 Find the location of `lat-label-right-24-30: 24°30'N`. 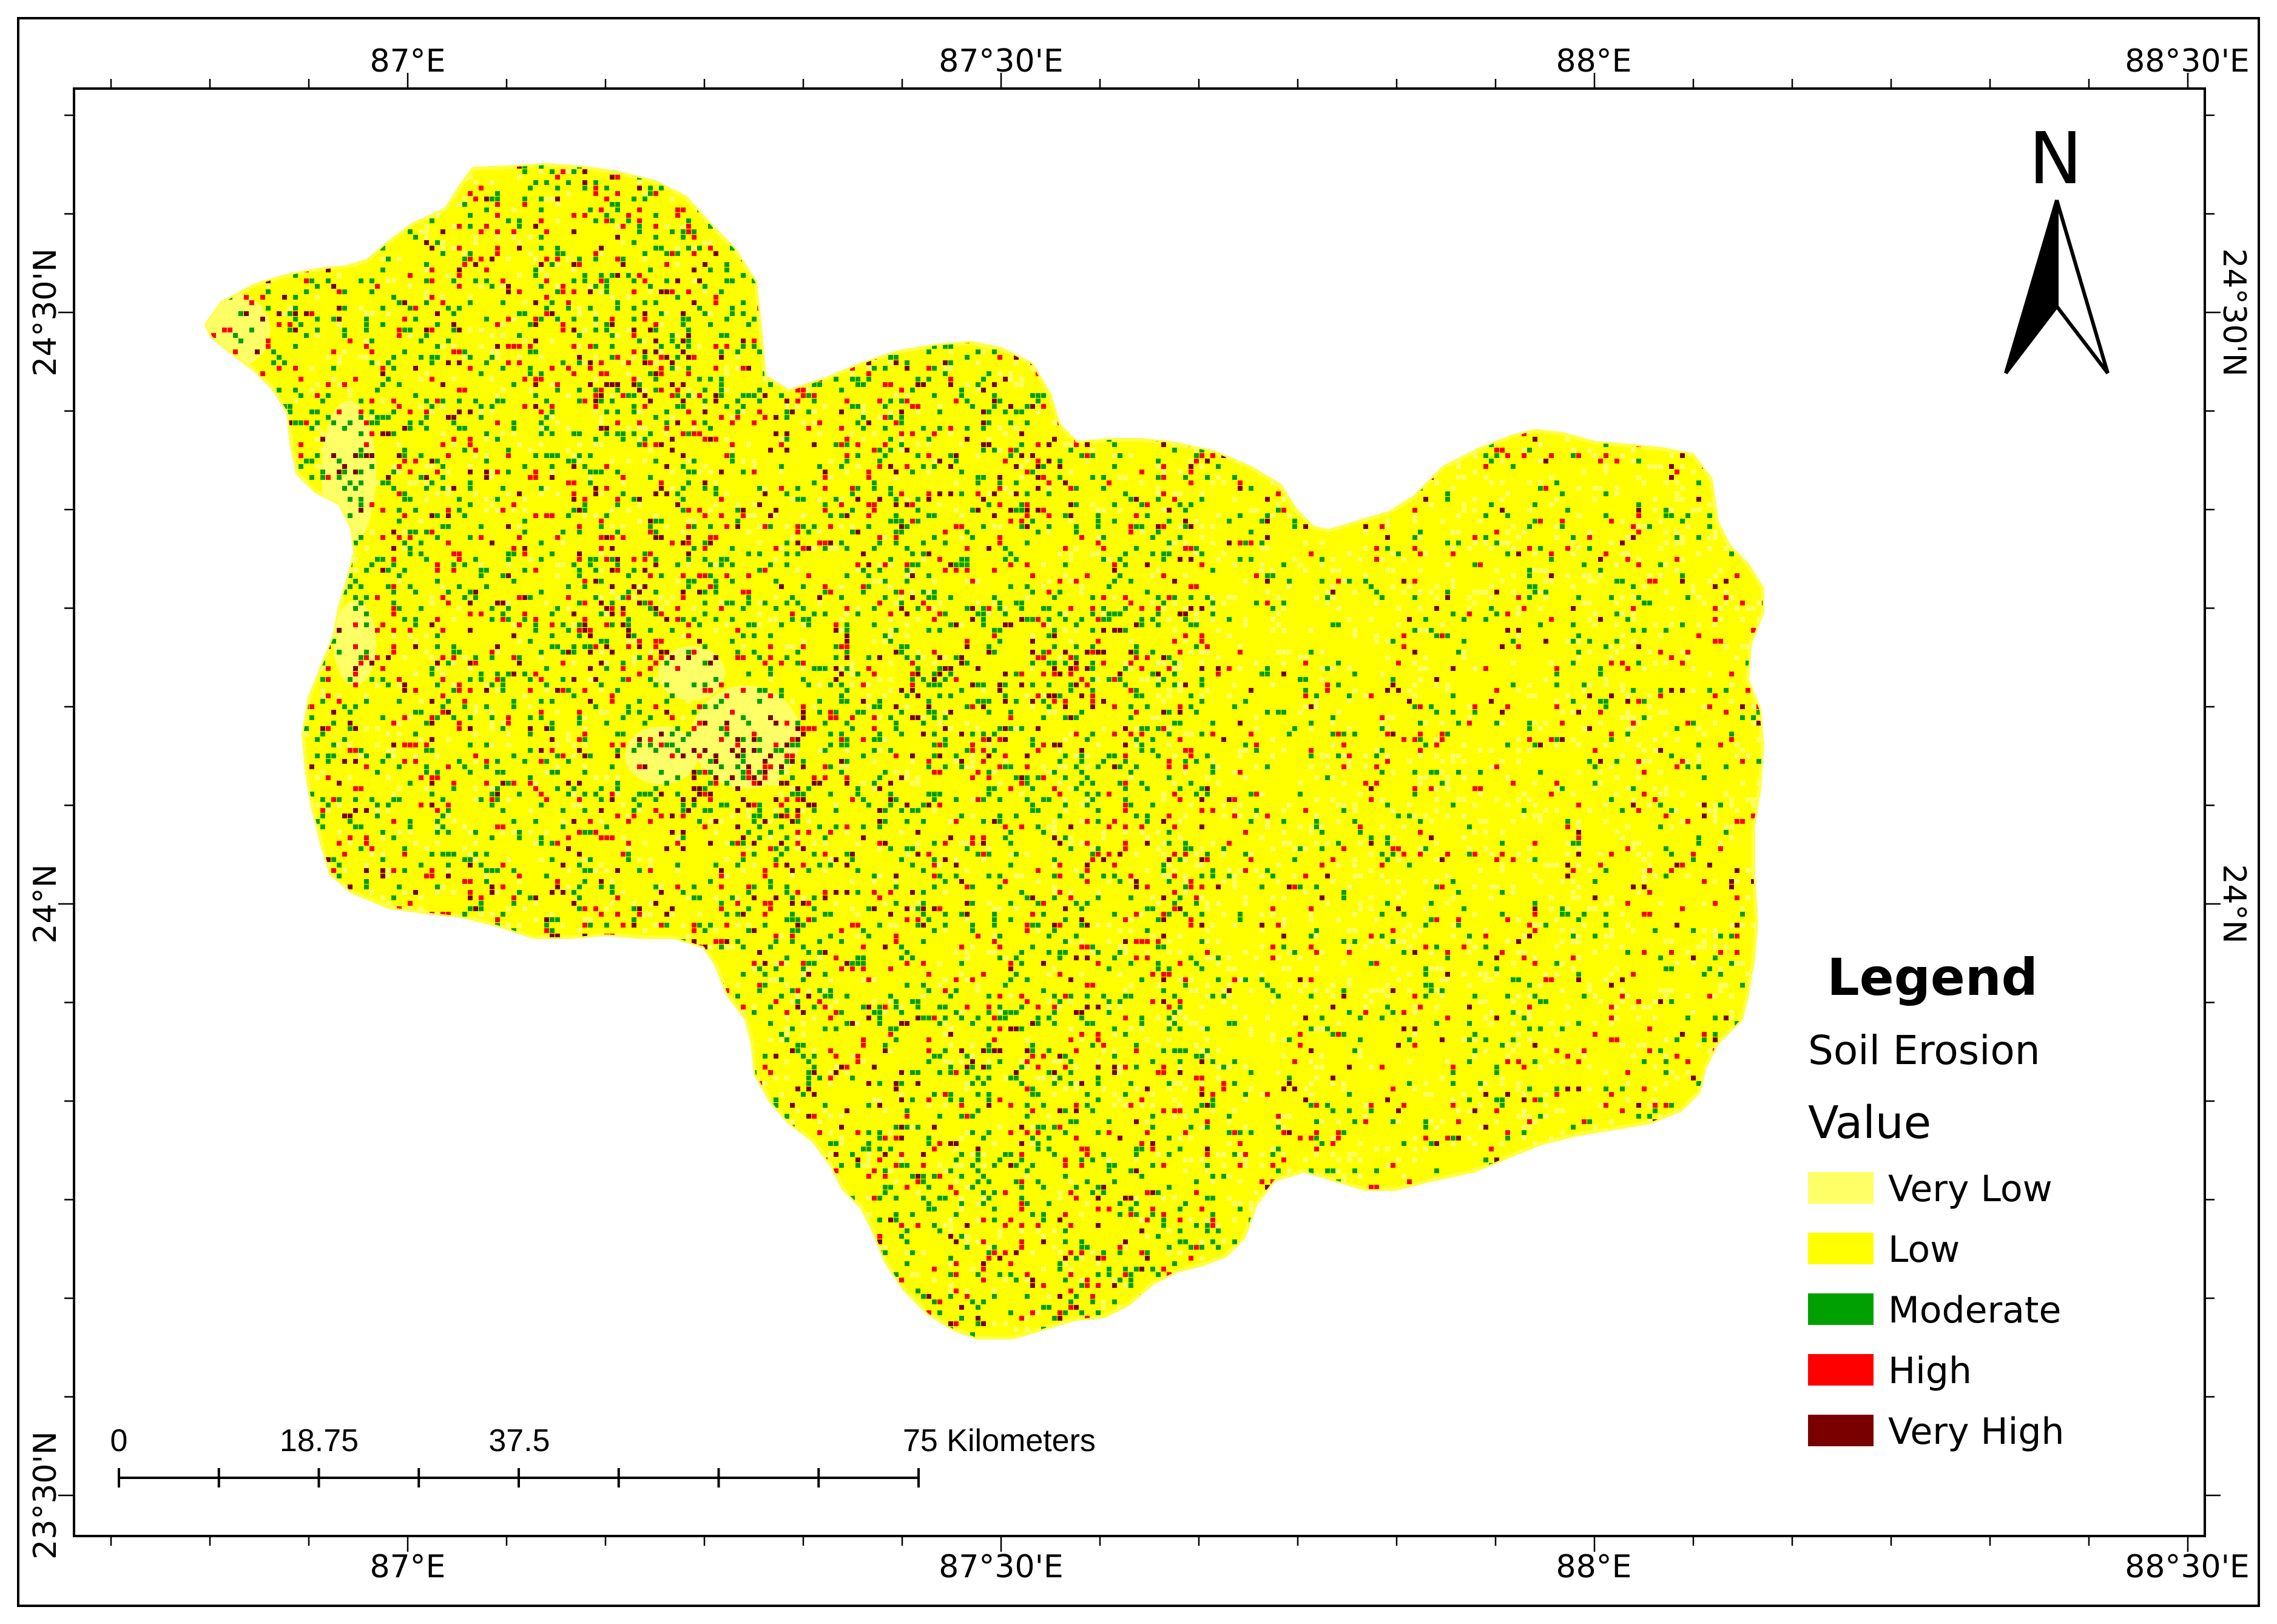

lat-label-right-24-30: 24°30'N is located at coordinates (2234, 312).